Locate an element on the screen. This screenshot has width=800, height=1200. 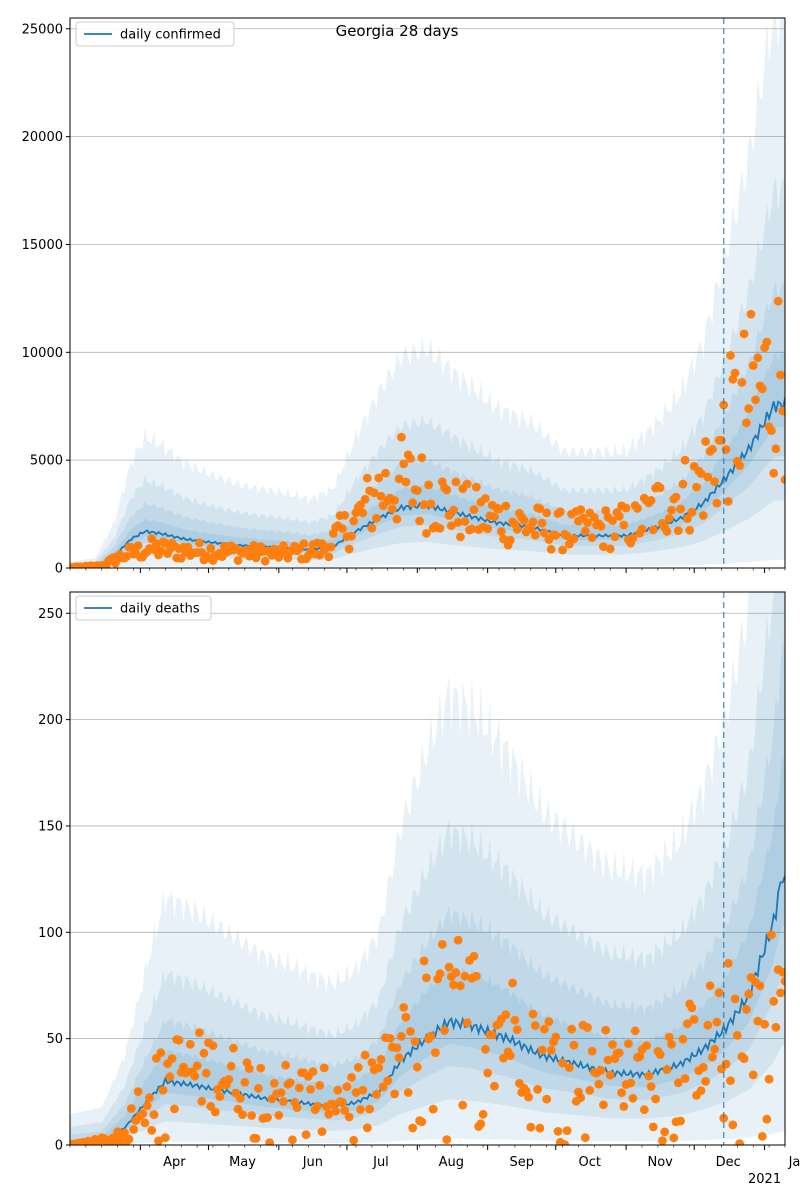
legend-box is located at coordinates (155, 34).